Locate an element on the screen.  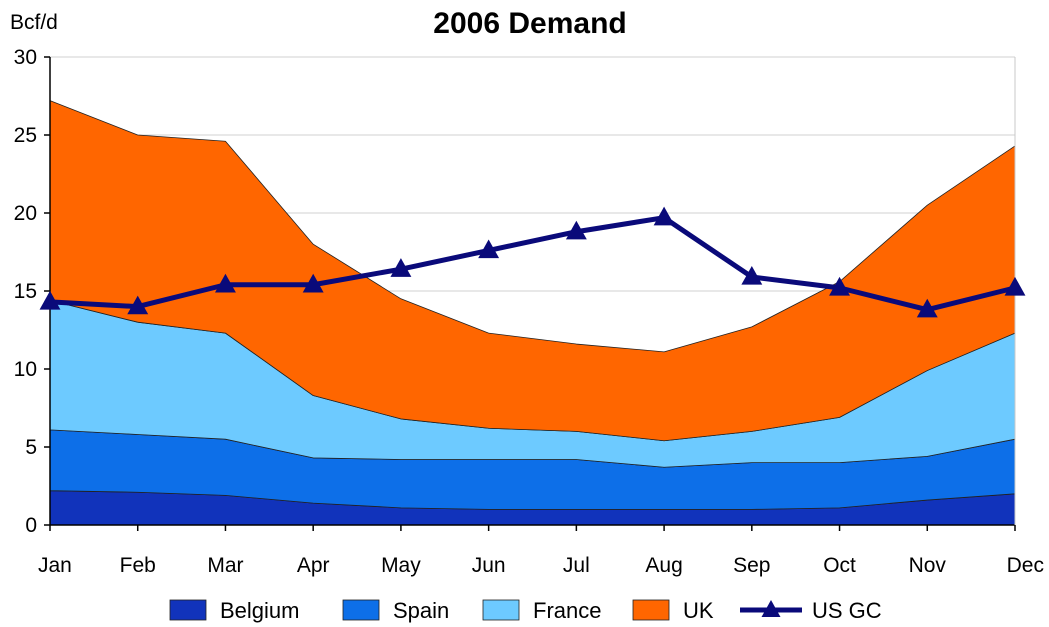
legend-swatch-uk is located at coordinates (651, 610).